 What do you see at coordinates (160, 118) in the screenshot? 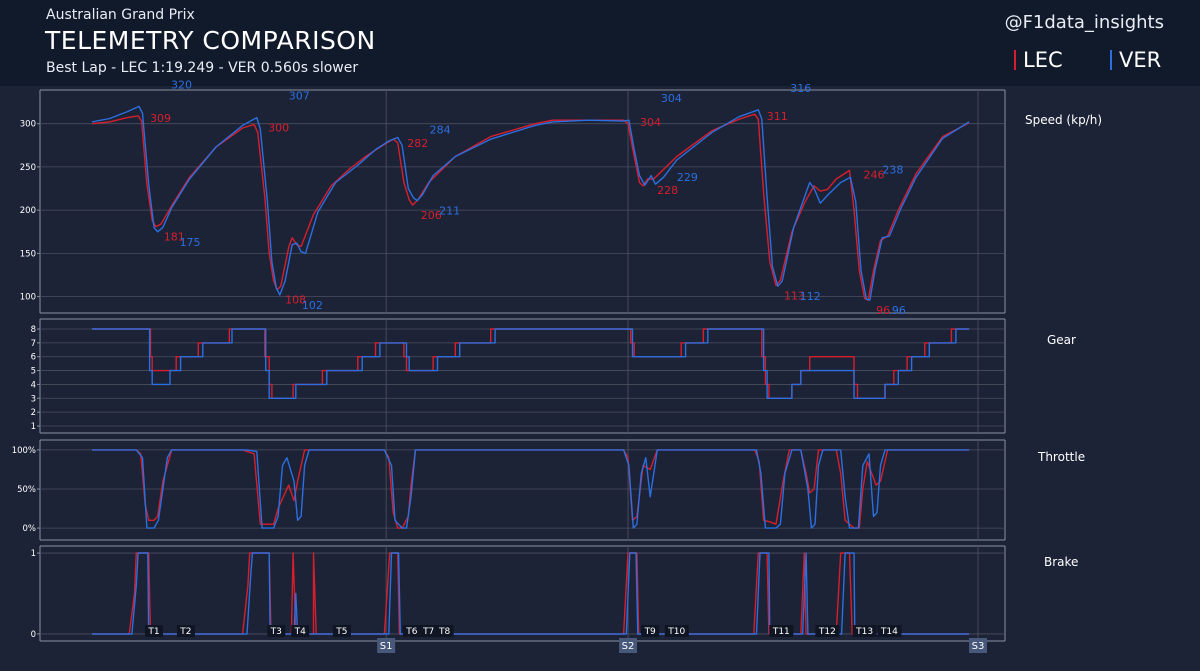
I see `speed-data-label-lec: 309` at bounding box center [160, 118].